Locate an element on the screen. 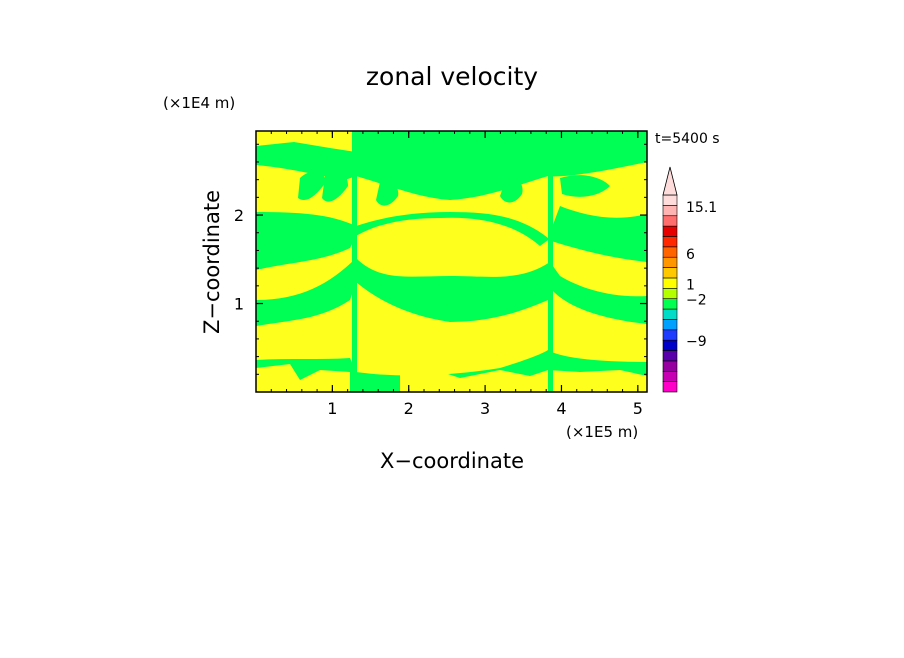 The width and height of the screenshot is (904, 658). colorbar: 15.1 6 1−2 −9 is located at coordinates (689, 279).